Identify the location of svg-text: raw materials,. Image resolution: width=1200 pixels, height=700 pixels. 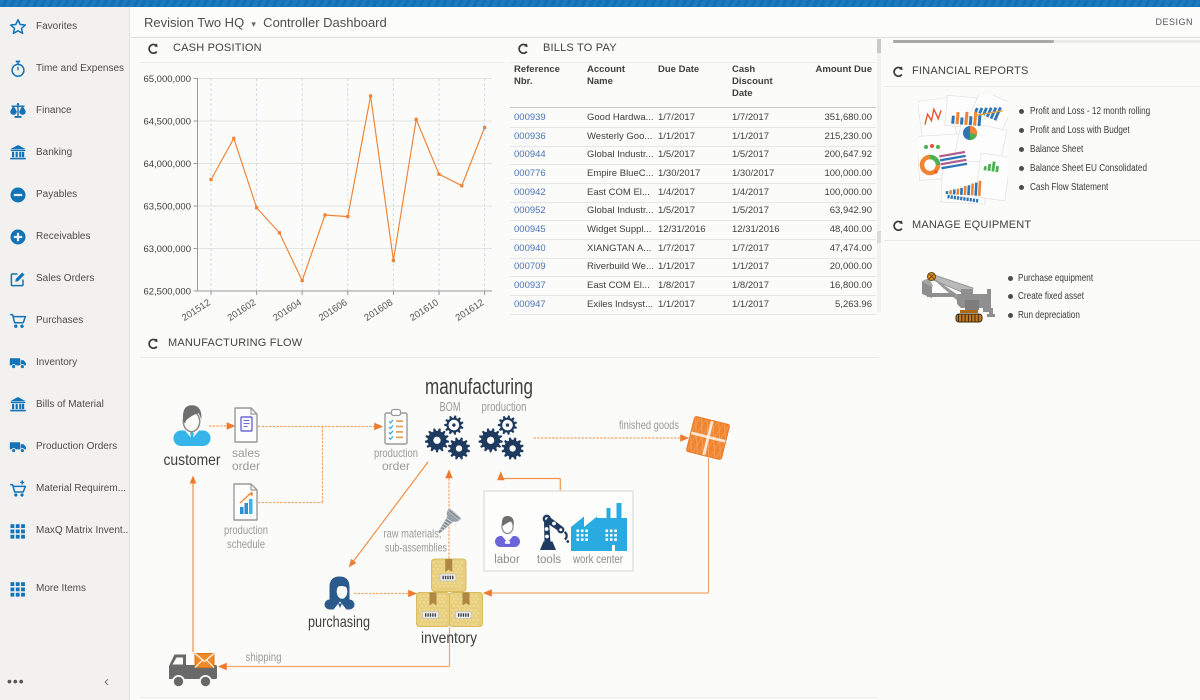
(413, 534).